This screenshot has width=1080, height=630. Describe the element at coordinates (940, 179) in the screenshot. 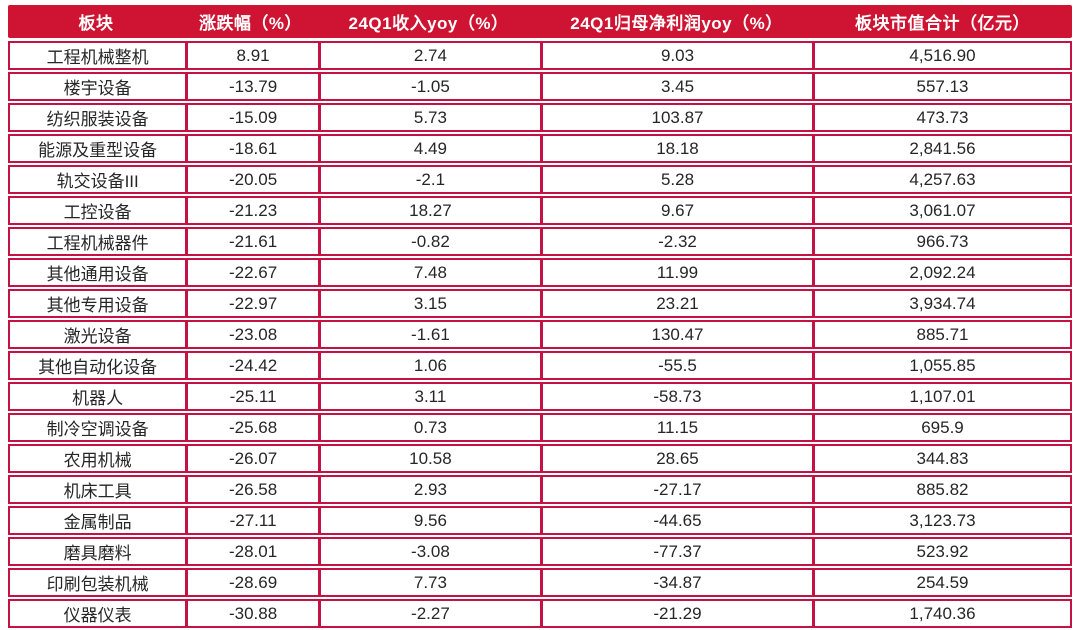

I see `value-cell: 4,257.63` at that location.